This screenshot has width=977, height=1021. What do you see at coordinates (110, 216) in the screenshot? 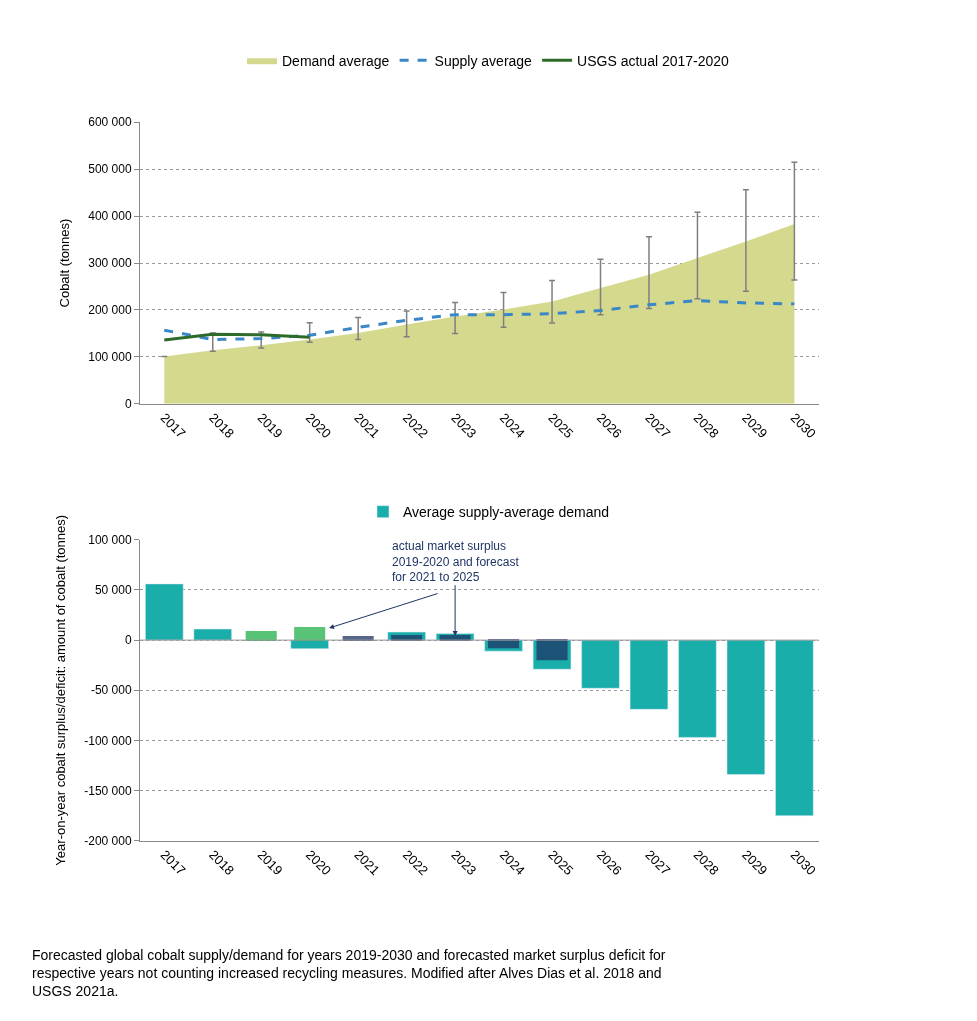
I see `y-tick-label: 400 000` at bounding box center [110, 216].